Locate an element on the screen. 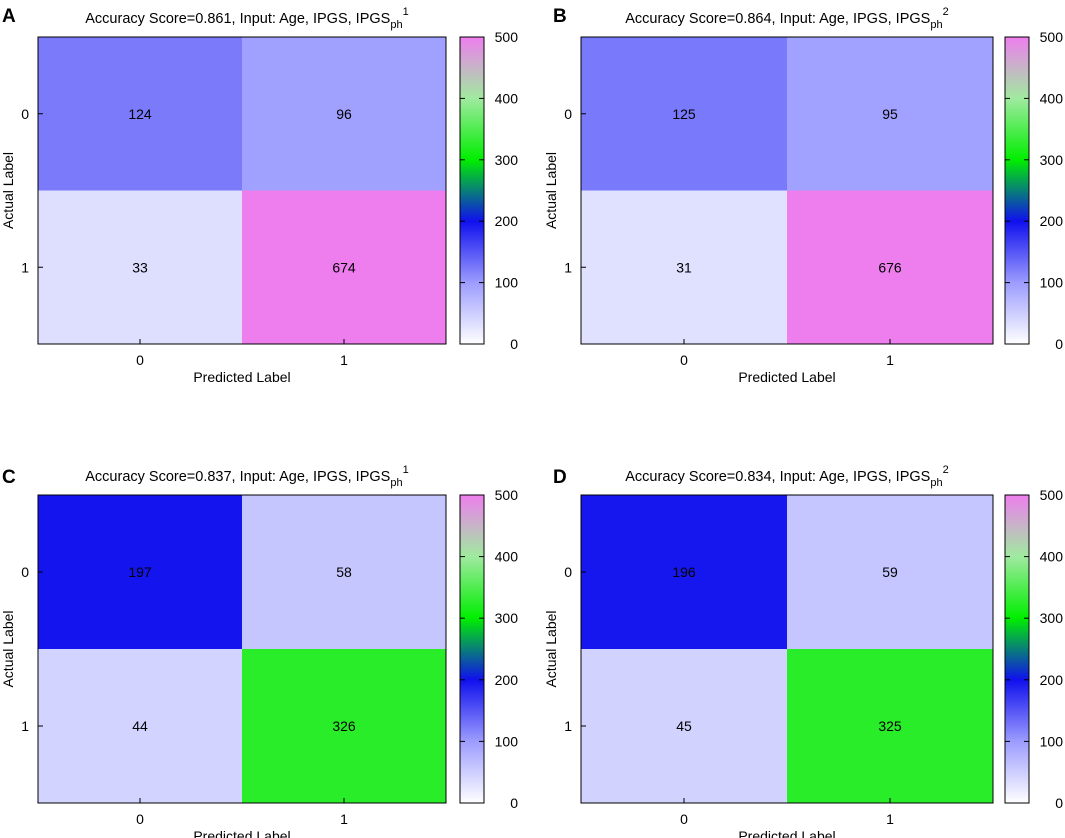 This screenshot has height=838, width=1065. cell-value-r0-c1: 95 is located at coordinates (890, 114).